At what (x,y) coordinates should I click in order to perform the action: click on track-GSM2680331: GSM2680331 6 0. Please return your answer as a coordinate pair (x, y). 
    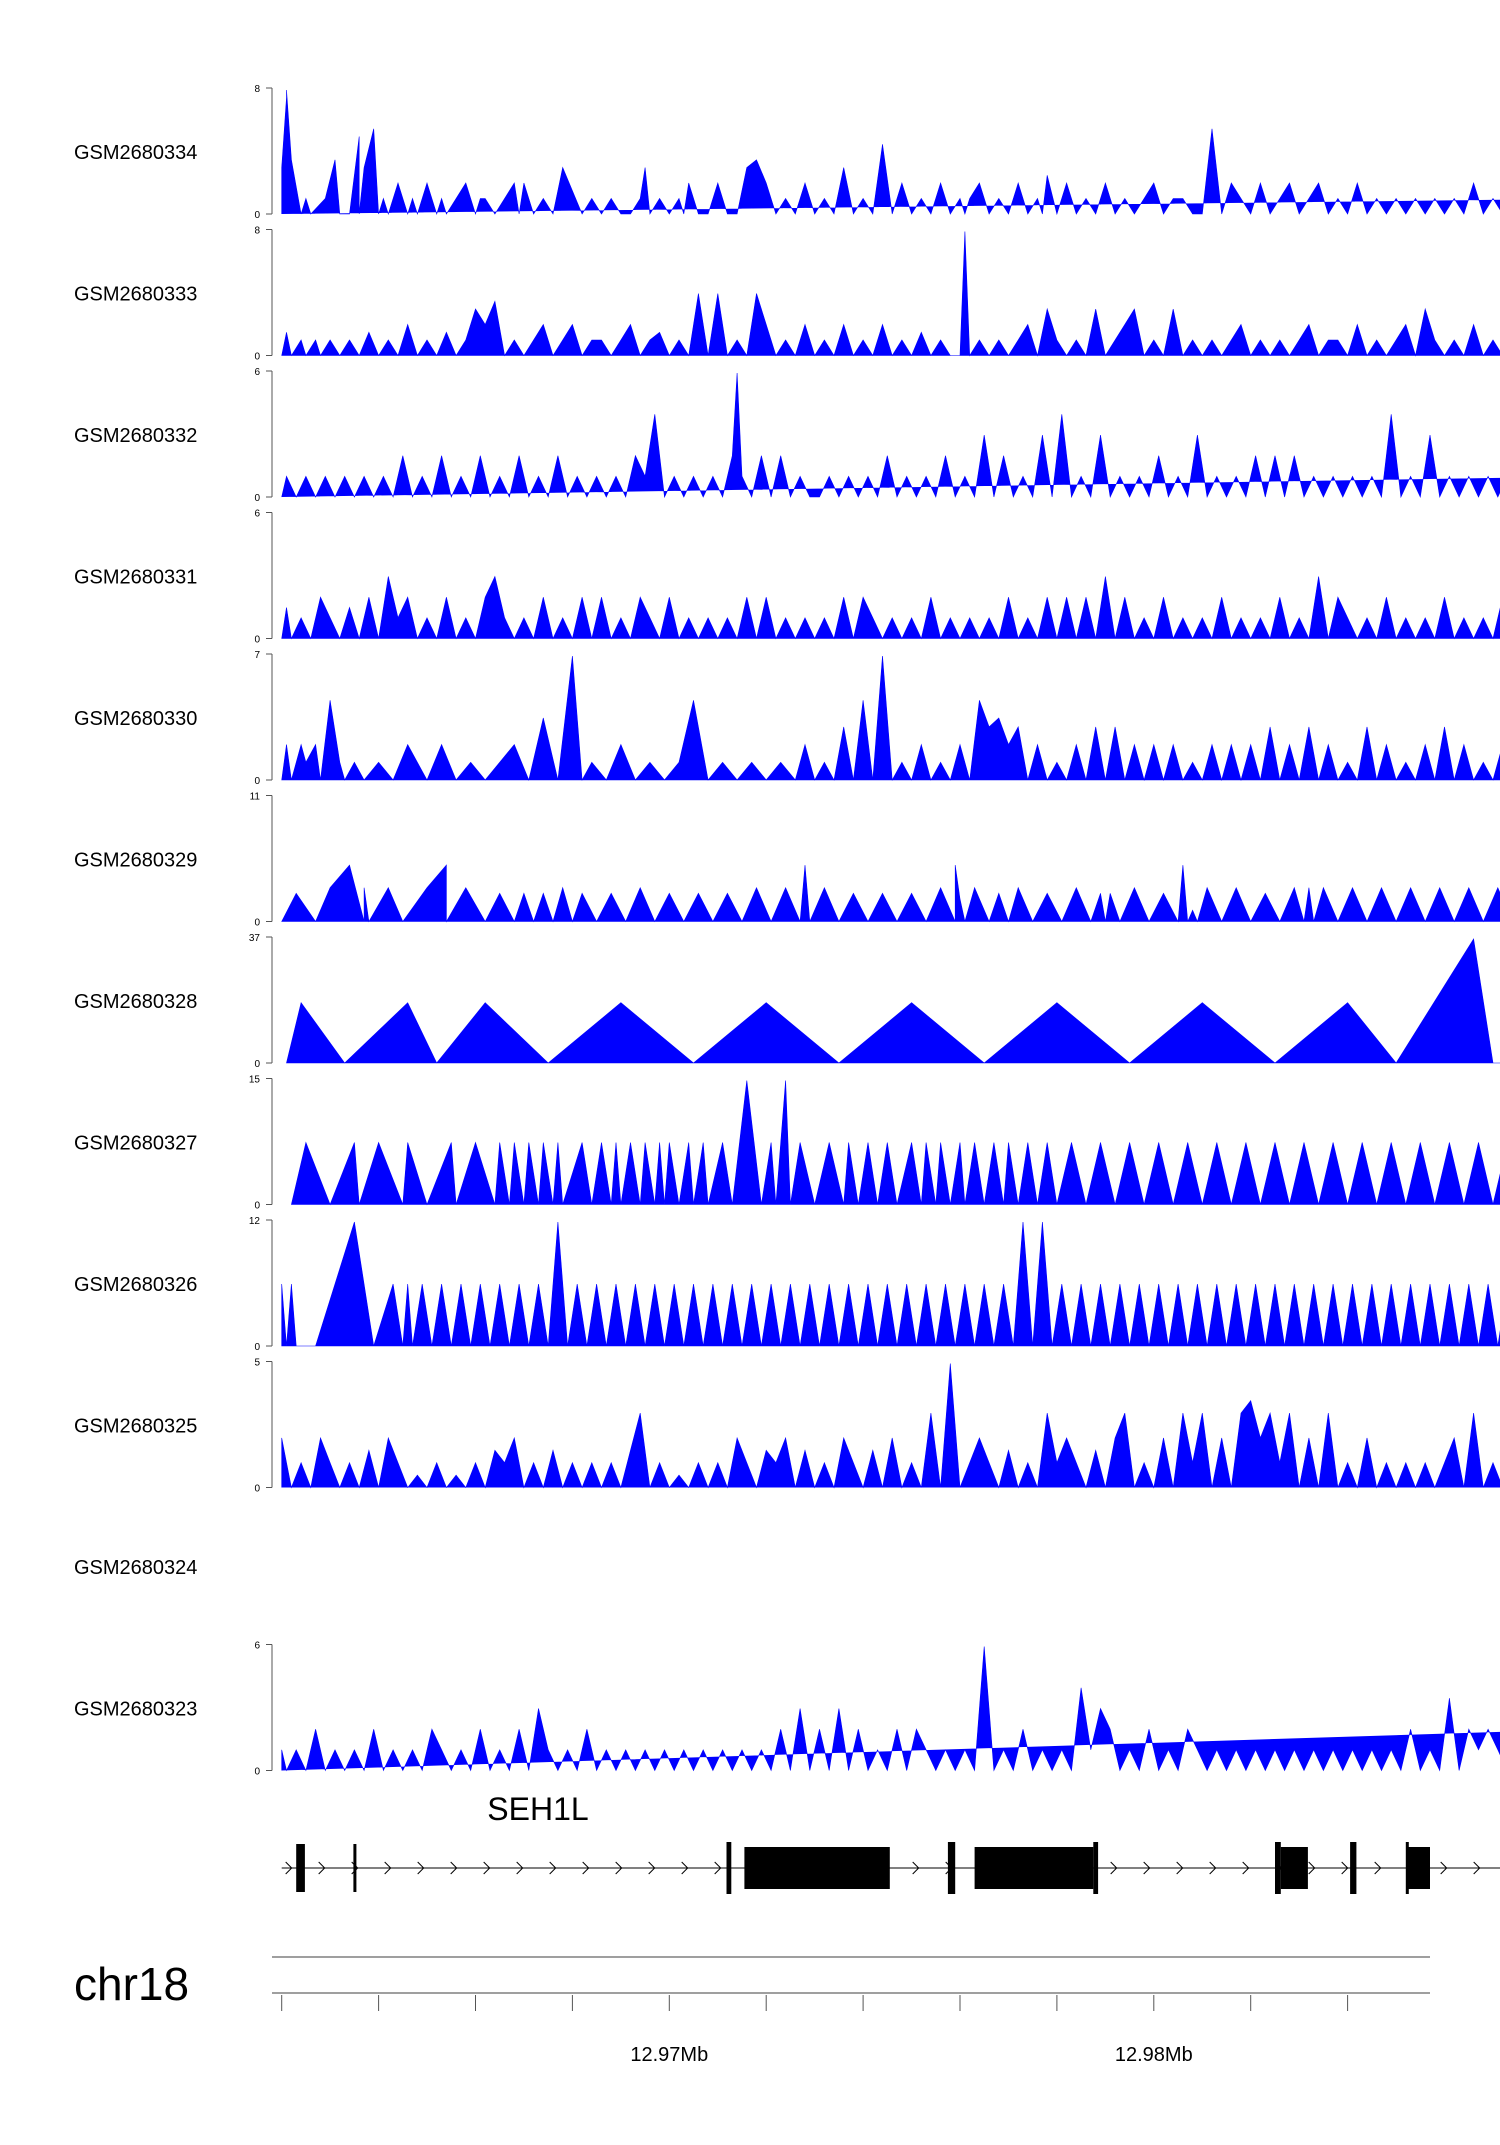
    Looking at the image, I should click on (787, 577).